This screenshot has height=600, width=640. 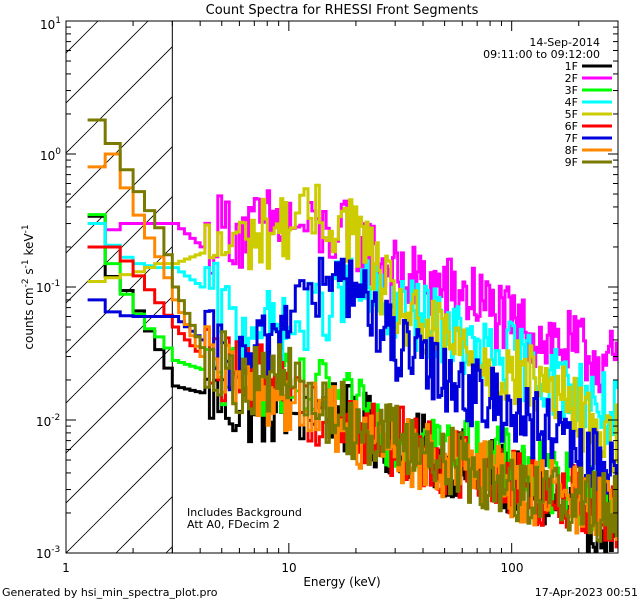 I want to click on legend-label-8F: 8F, so click(x=571, y=150).